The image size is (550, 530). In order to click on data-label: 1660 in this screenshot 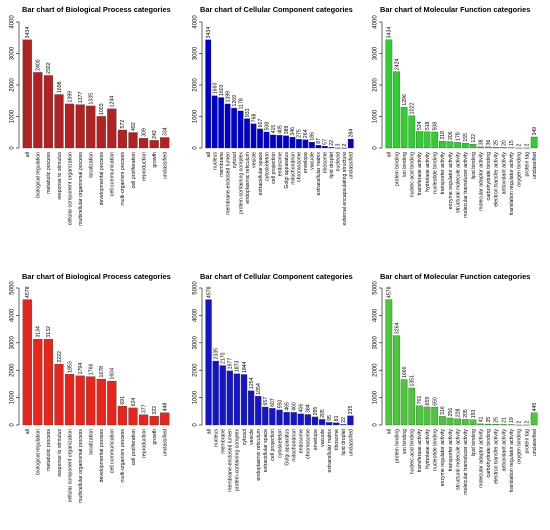, I will do `click(216, 89)`.